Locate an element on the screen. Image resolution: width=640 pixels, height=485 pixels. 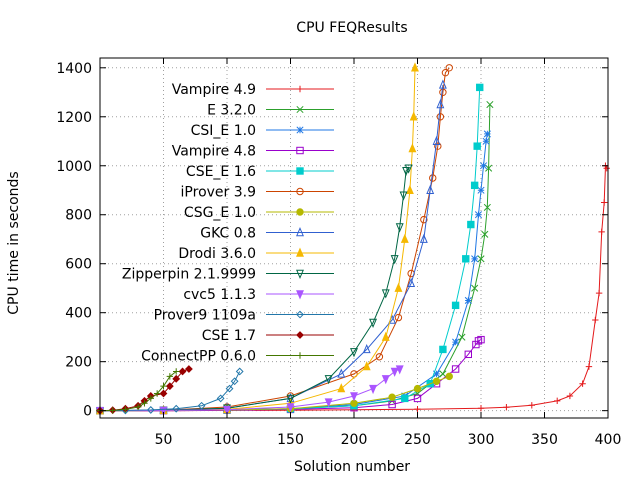
legend-label: CSG_E 1.0 is located at coordinates (220, 213).